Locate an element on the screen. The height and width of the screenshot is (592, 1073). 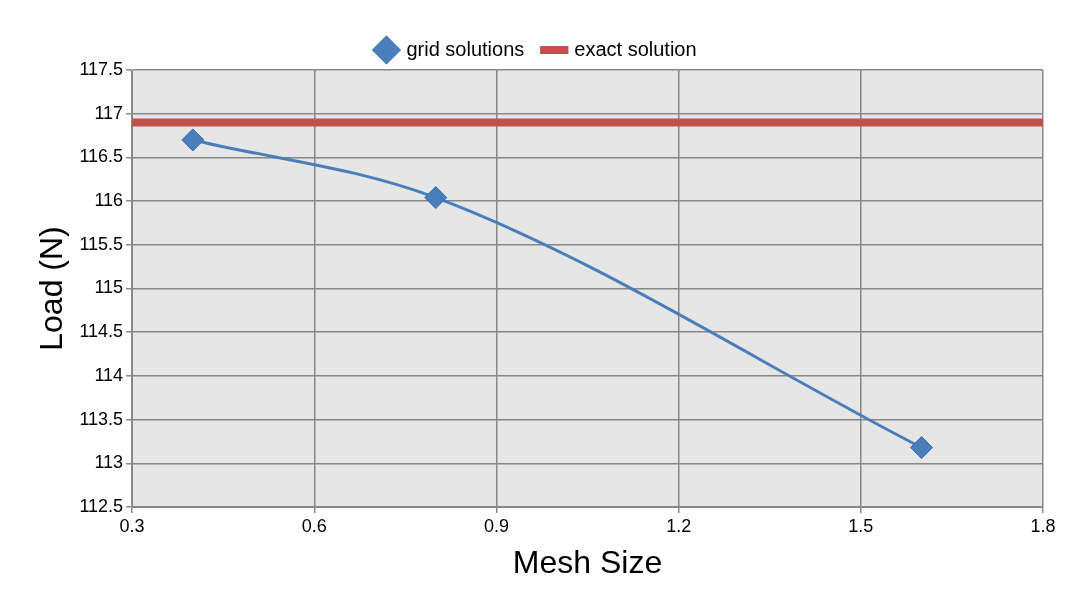
x-tick-label: 0.9 is located at coordinates (496, 525).